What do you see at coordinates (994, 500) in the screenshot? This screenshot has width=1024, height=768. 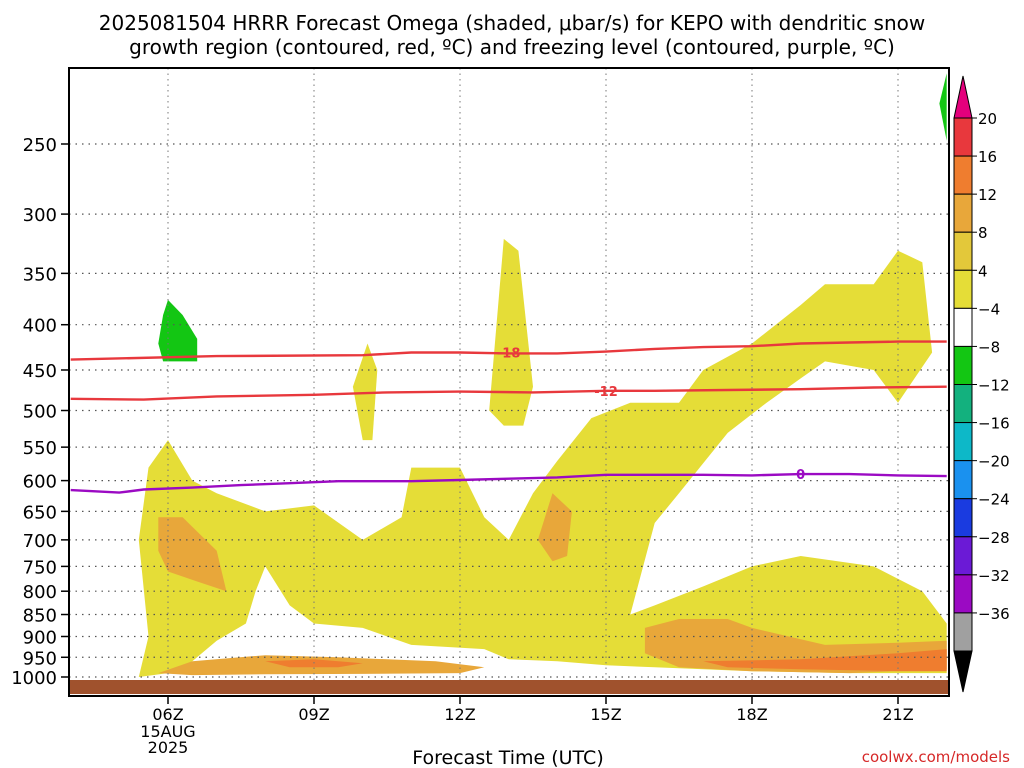 I see `colorbar-label: −24` at bounding box center [994, 500].